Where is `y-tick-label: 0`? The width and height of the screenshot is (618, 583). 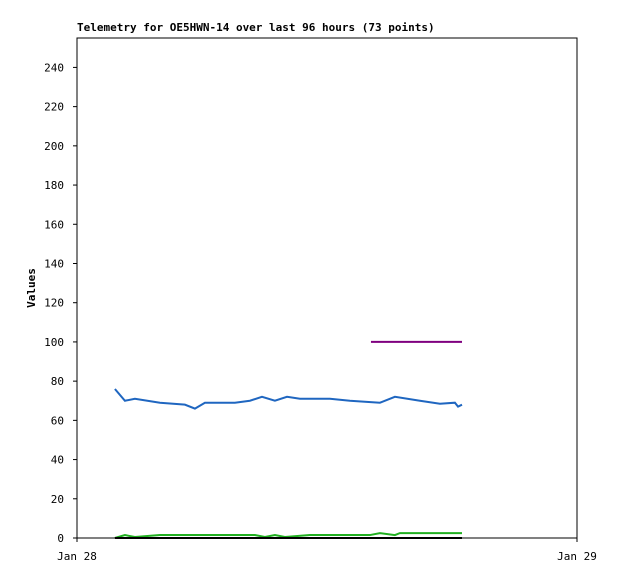
y-tick-label: 0 is located at coordinates (60, 538).